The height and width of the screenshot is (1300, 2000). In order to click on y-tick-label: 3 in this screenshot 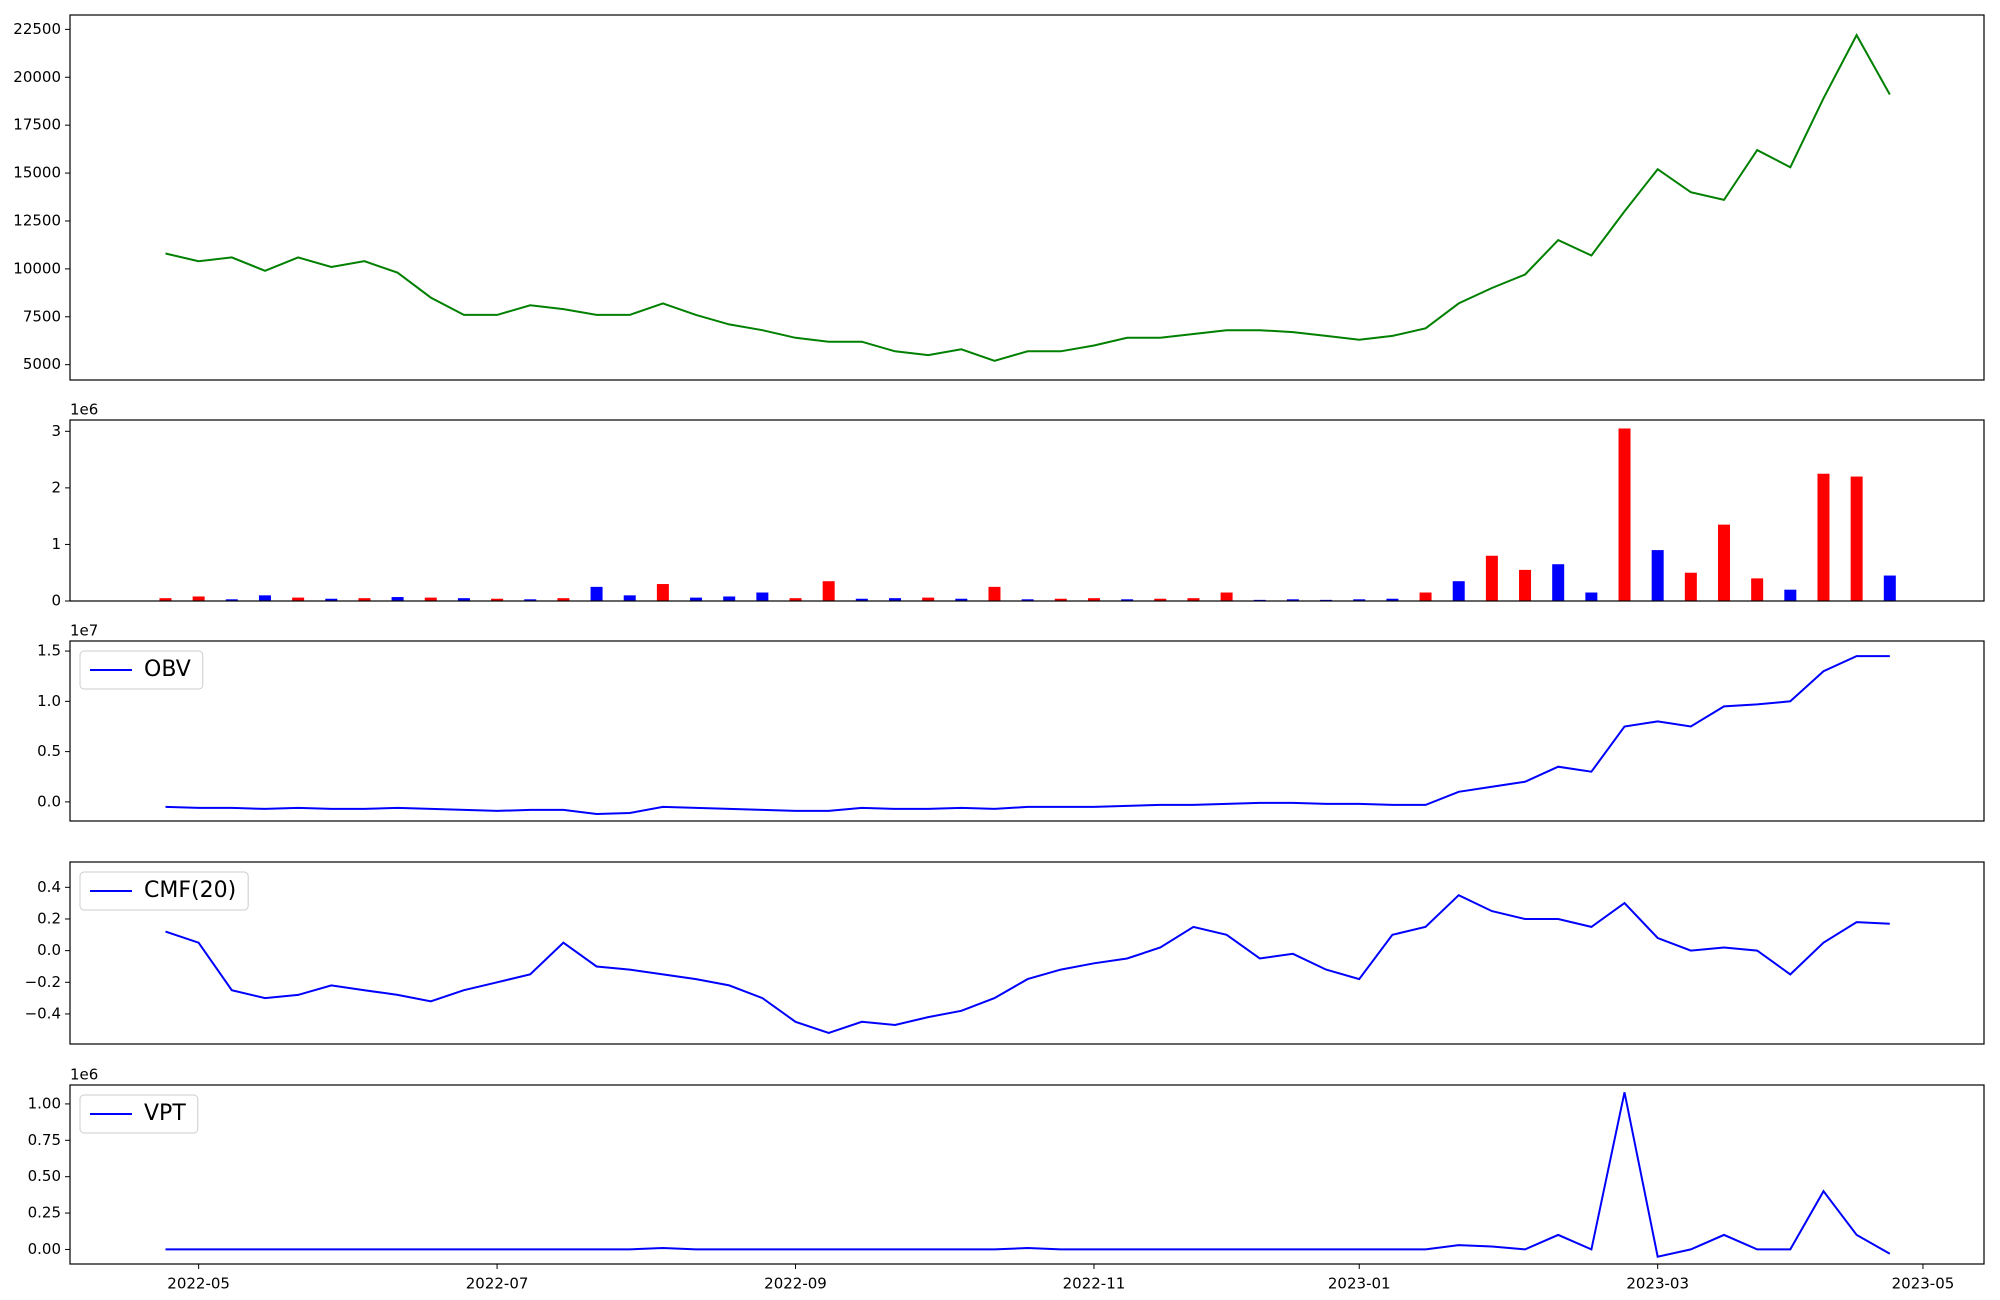, I will do `click(56, 431)`.